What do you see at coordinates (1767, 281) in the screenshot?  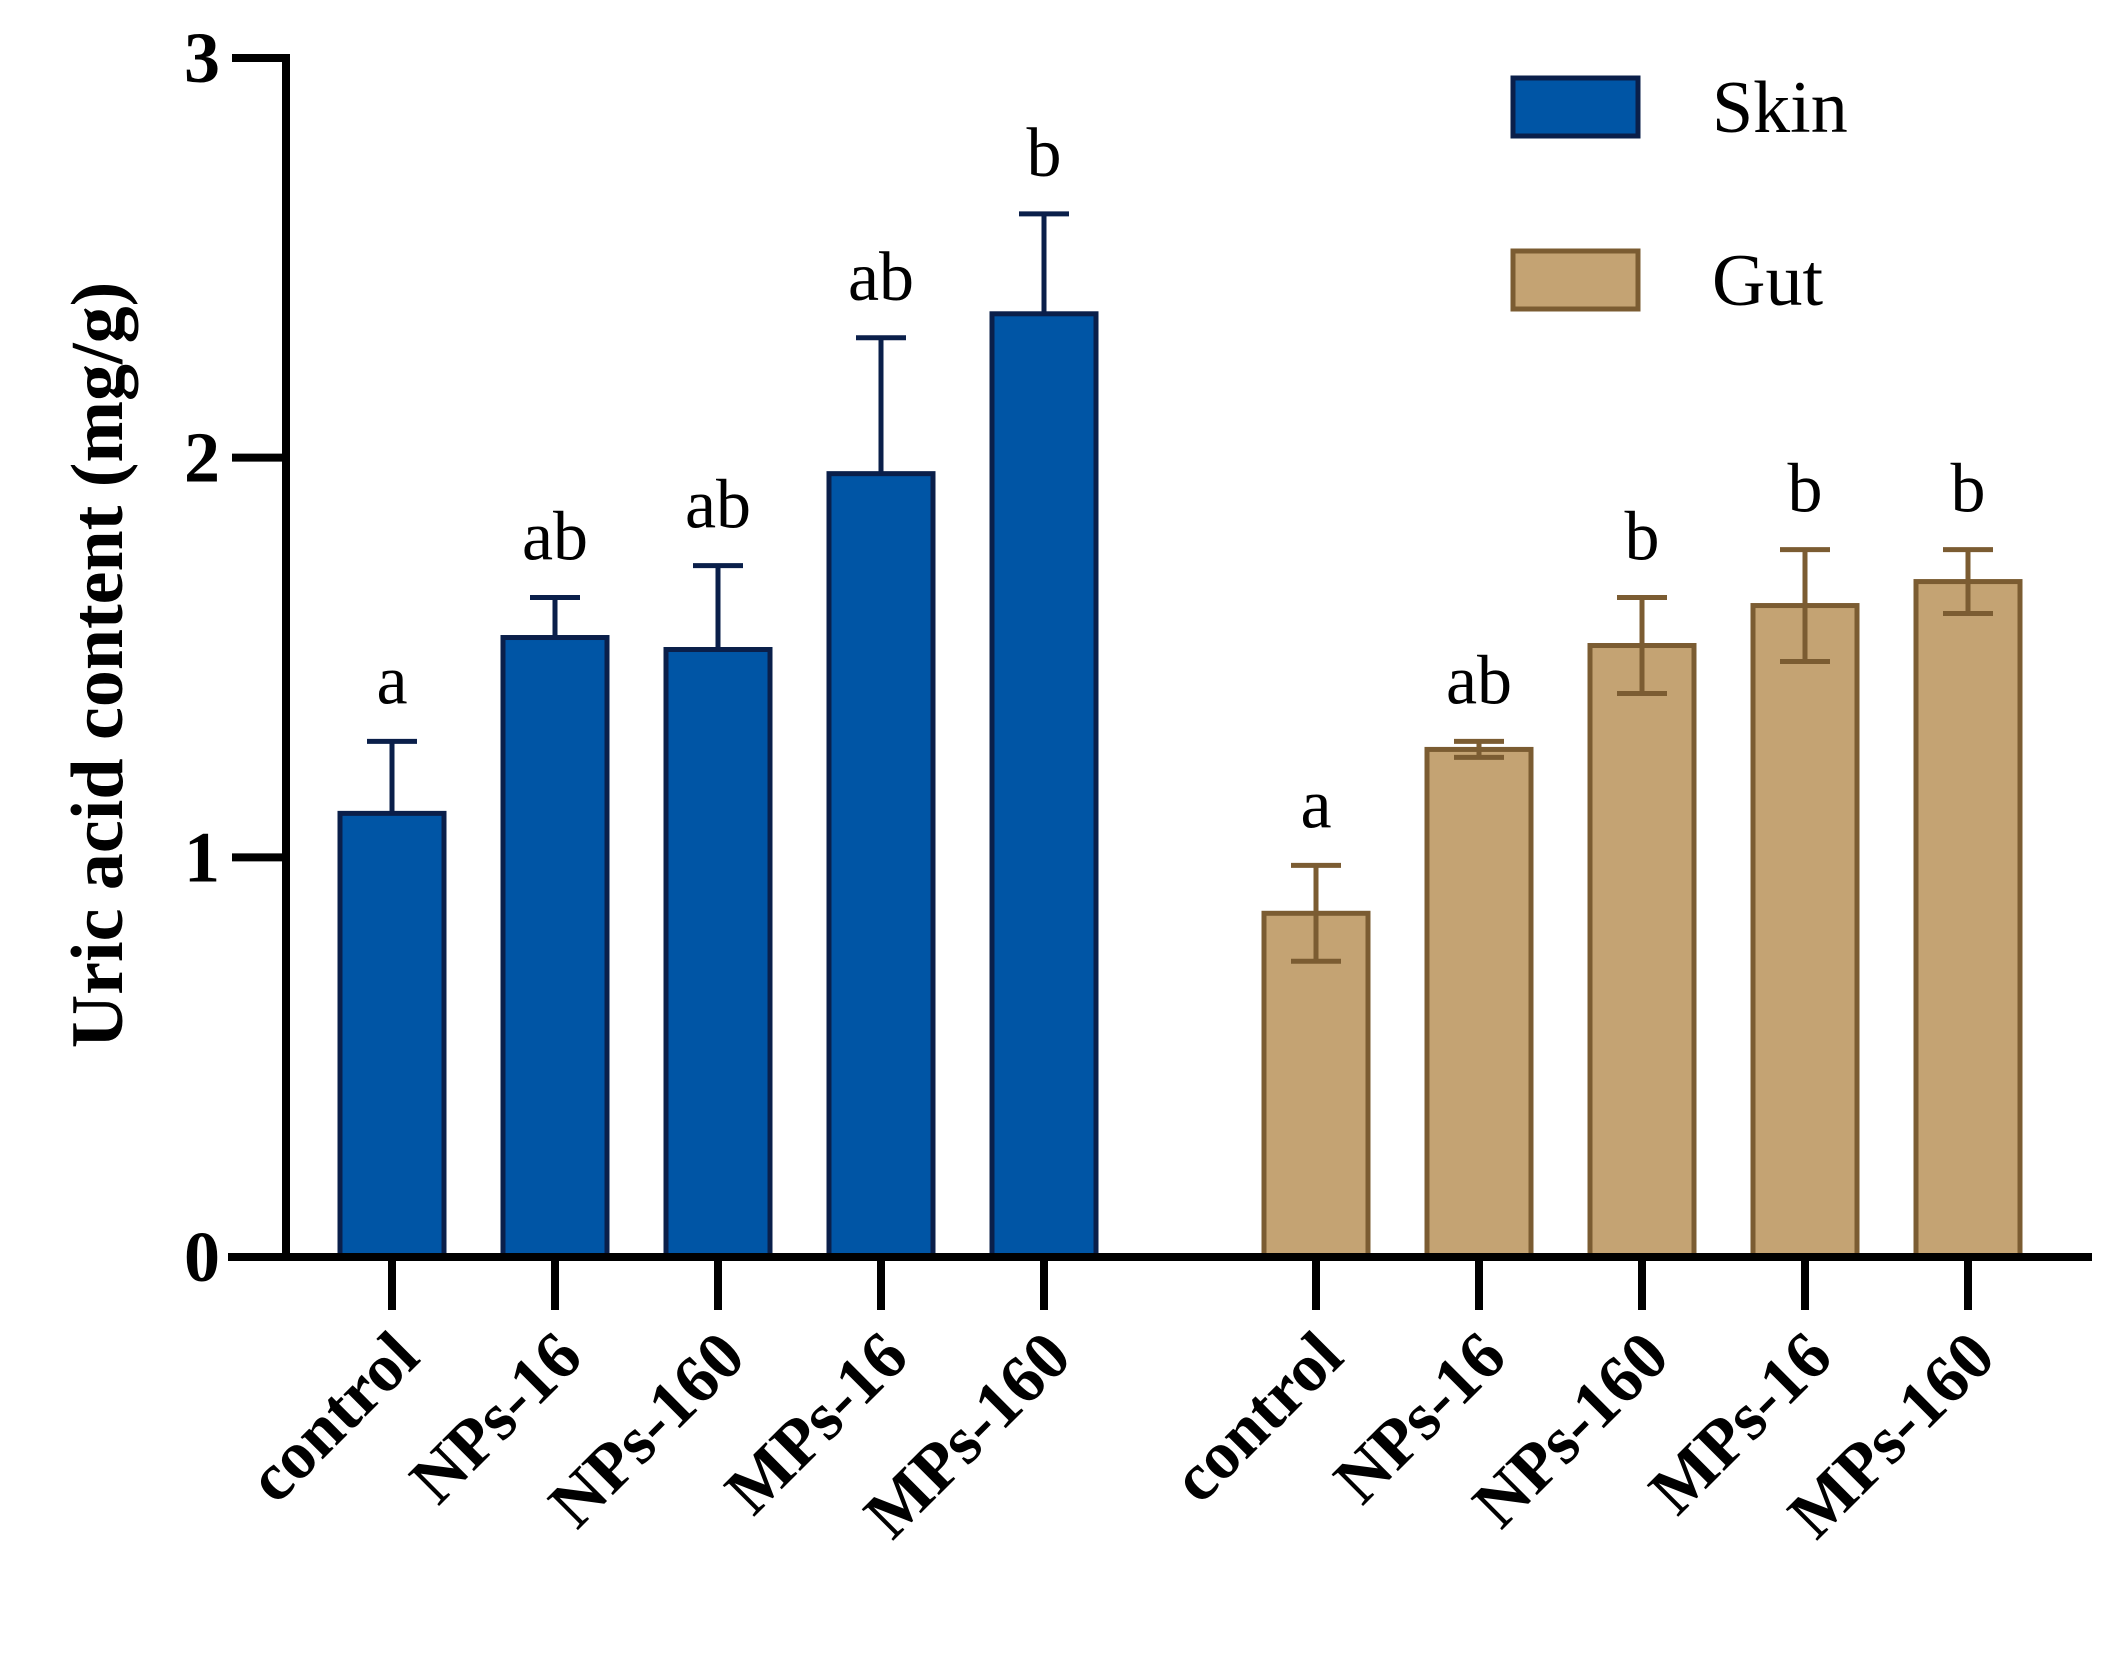 I see `legend-label-gut: Gut` at bounding box center [1767, 281].